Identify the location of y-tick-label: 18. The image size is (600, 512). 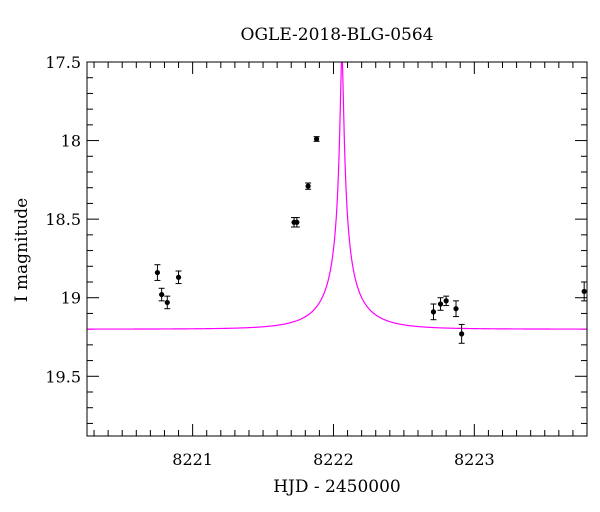
(71, 141).